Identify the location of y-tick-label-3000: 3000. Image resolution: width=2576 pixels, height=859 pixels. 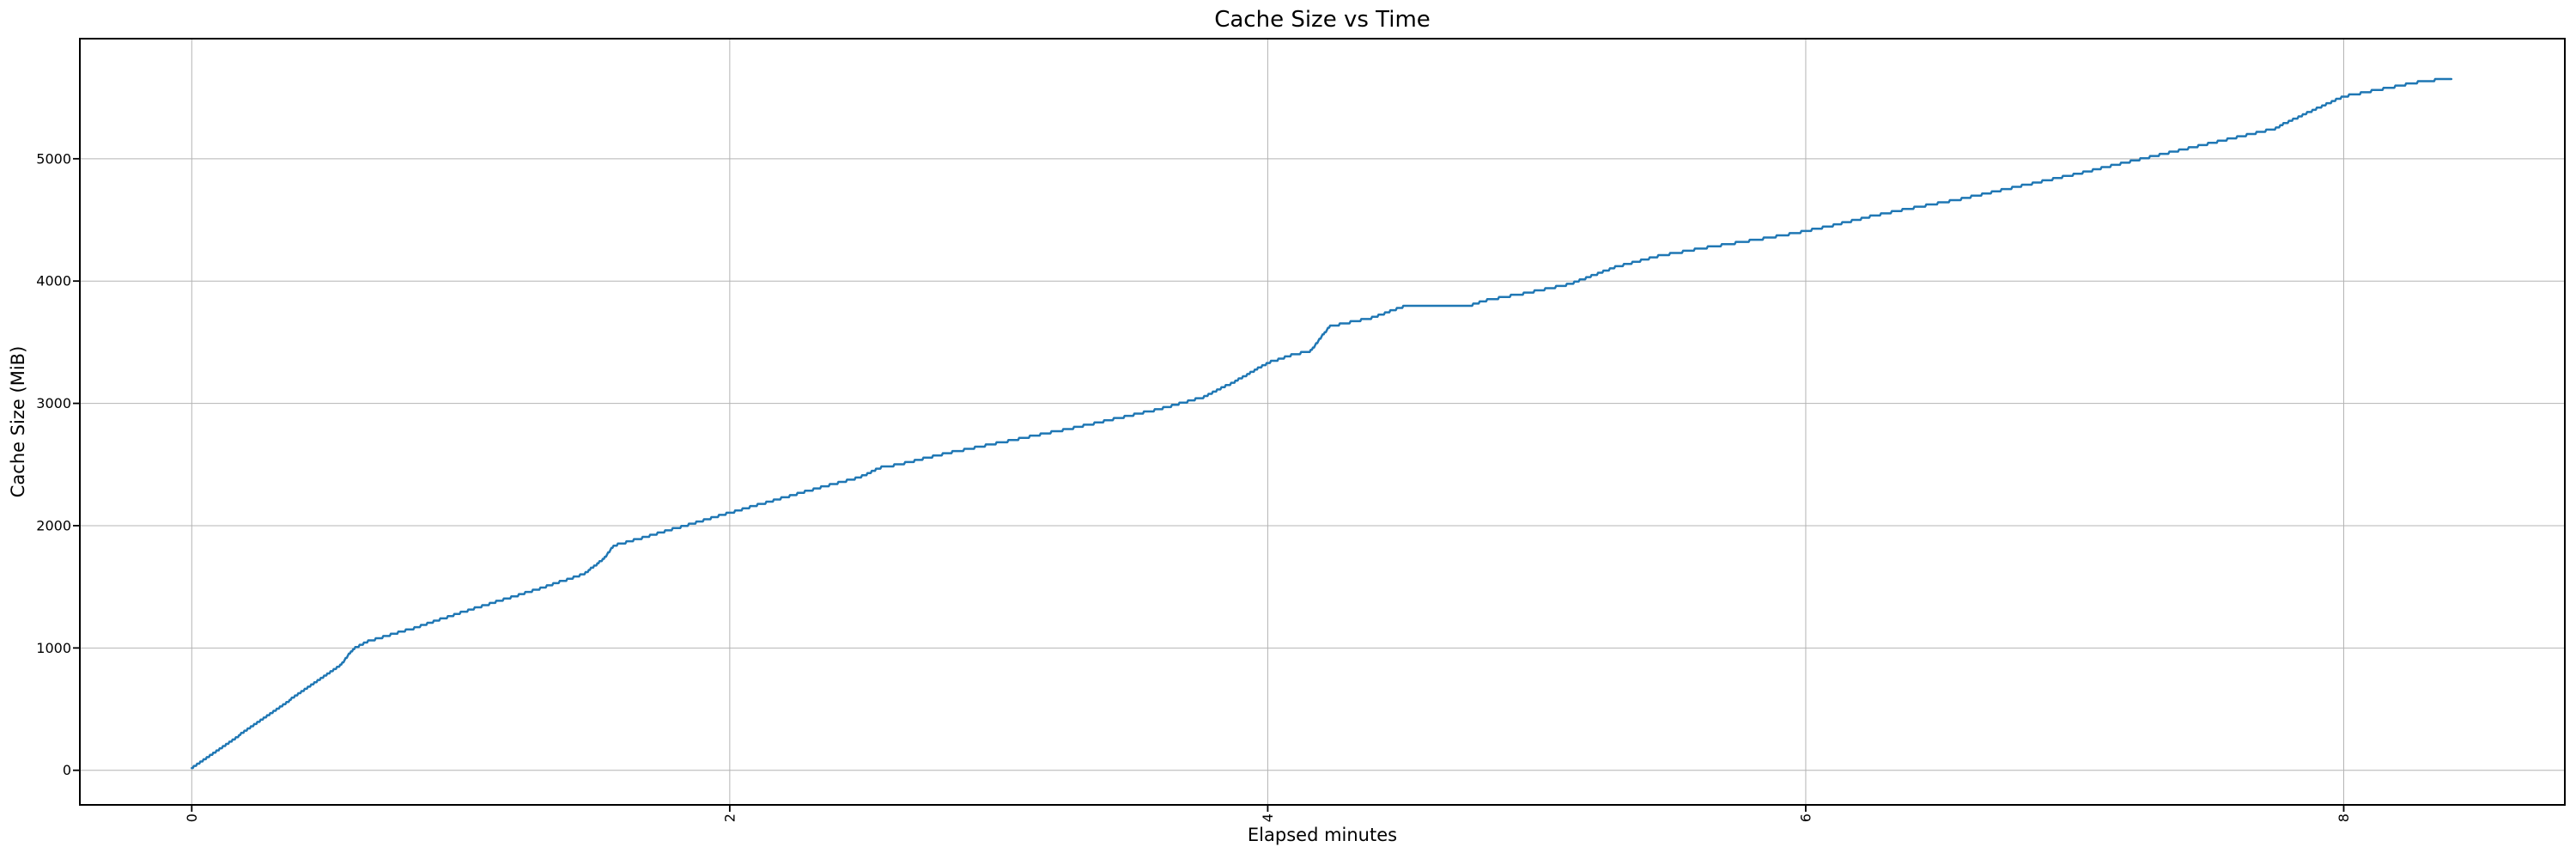
(53, 403).